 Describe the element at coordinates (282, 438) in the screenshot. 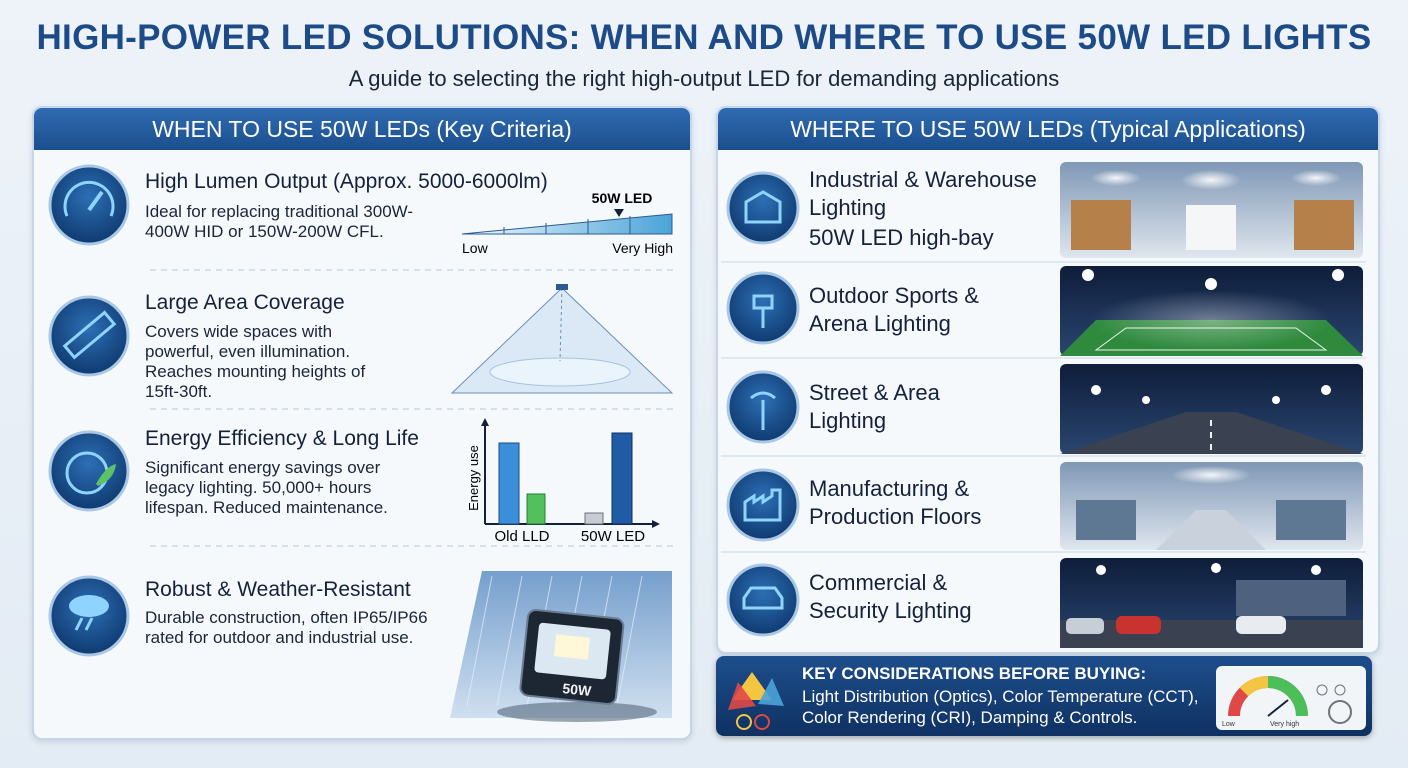

I see `criterion-title: Energy Efficiency & Long Life` at that location.